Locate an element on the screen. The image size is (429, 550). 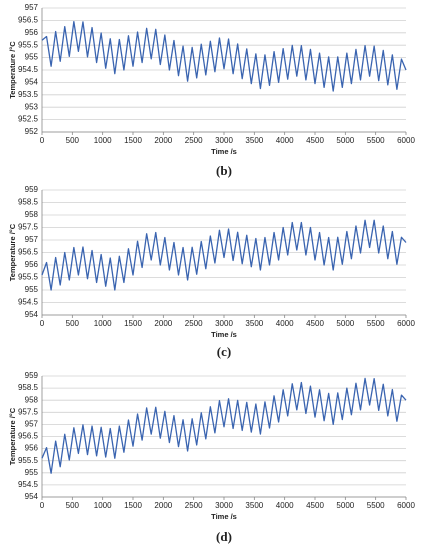
y-tick-label: 952.5 is located at coordinates (28, 119).